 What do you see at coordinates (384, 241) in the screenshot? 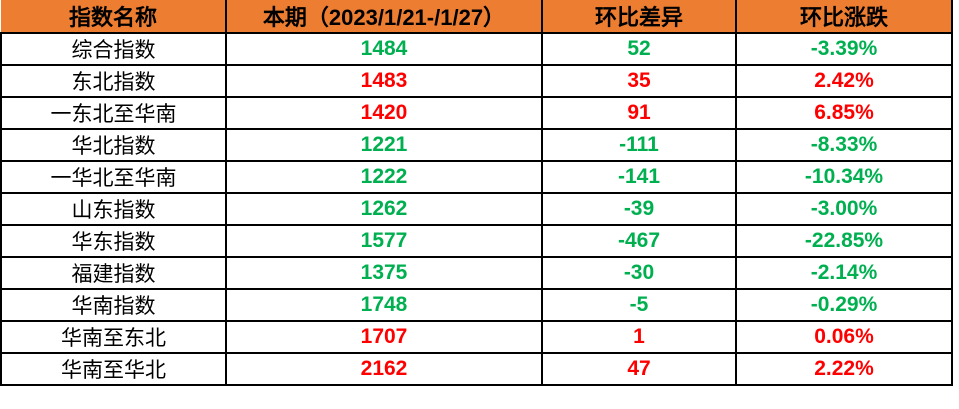
I see `current-value-cell: 1577` at bounding box center [384, 241].